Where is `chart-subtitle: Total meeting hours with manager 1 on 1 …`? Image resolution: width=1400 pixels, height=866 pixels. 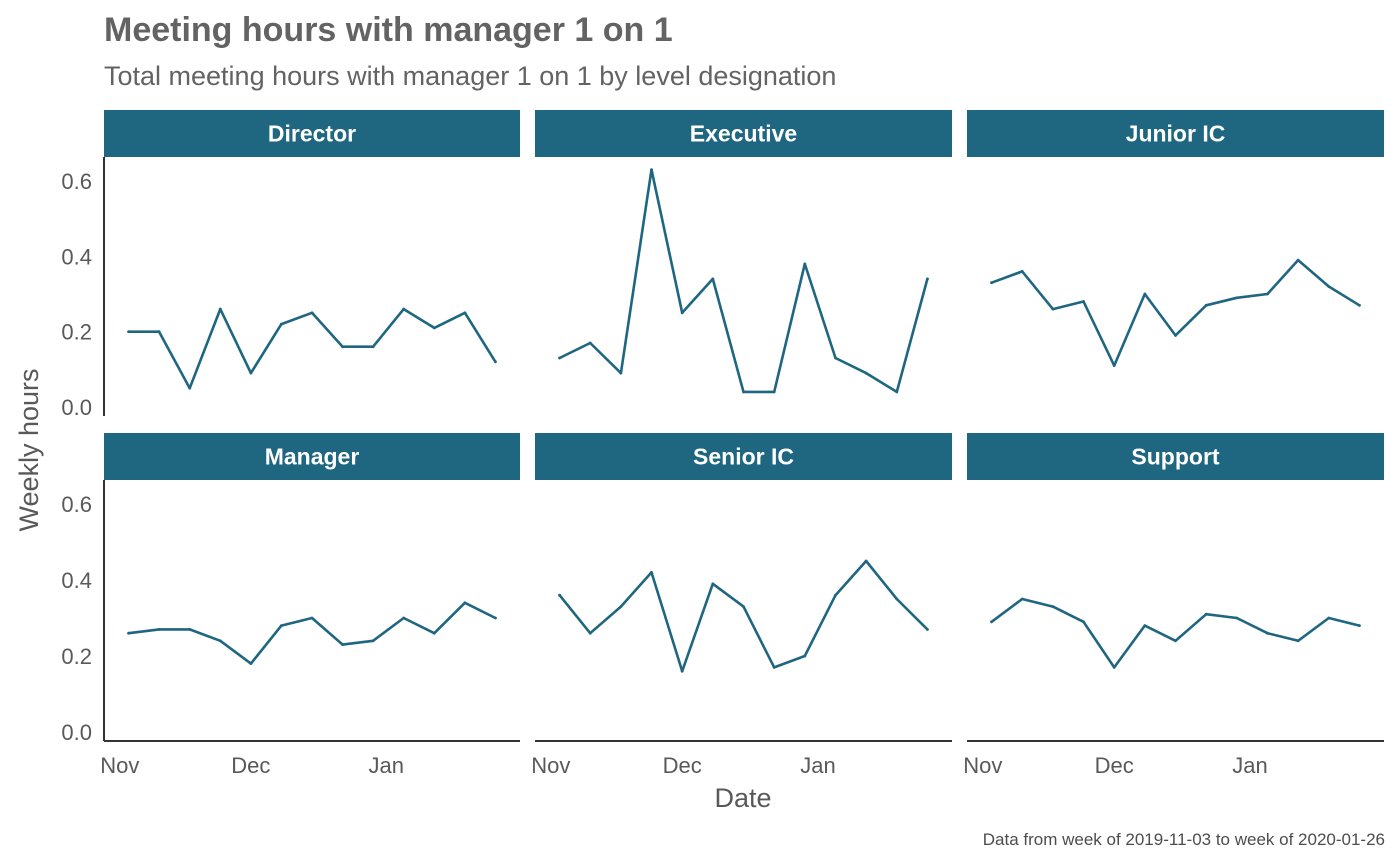 chart-subtitle: Total meeting hours with manager 1 on 1 … is located at coordinates (470, 76).